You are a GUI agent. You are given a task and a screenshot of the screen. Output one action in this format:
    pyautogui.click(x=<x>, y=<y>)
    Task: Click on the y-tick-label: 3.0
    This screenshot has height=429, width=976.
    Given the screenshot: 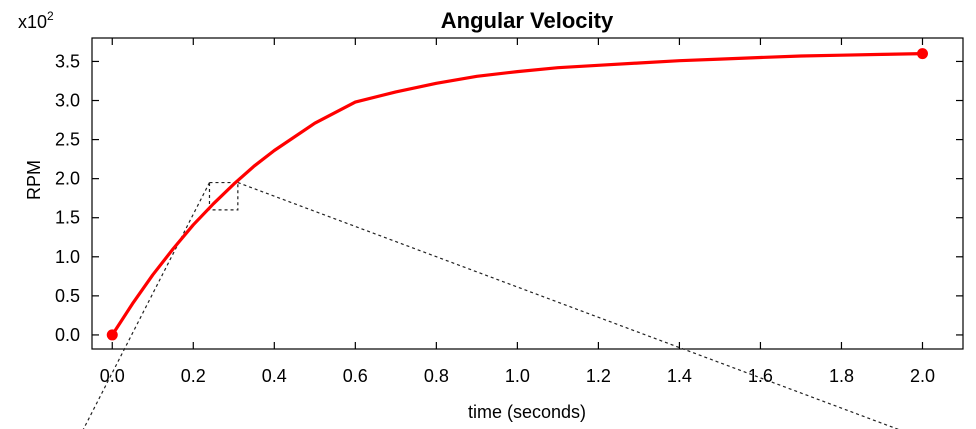 What is the action you would take?
    pyautogui.click(x=67, y=101)
    